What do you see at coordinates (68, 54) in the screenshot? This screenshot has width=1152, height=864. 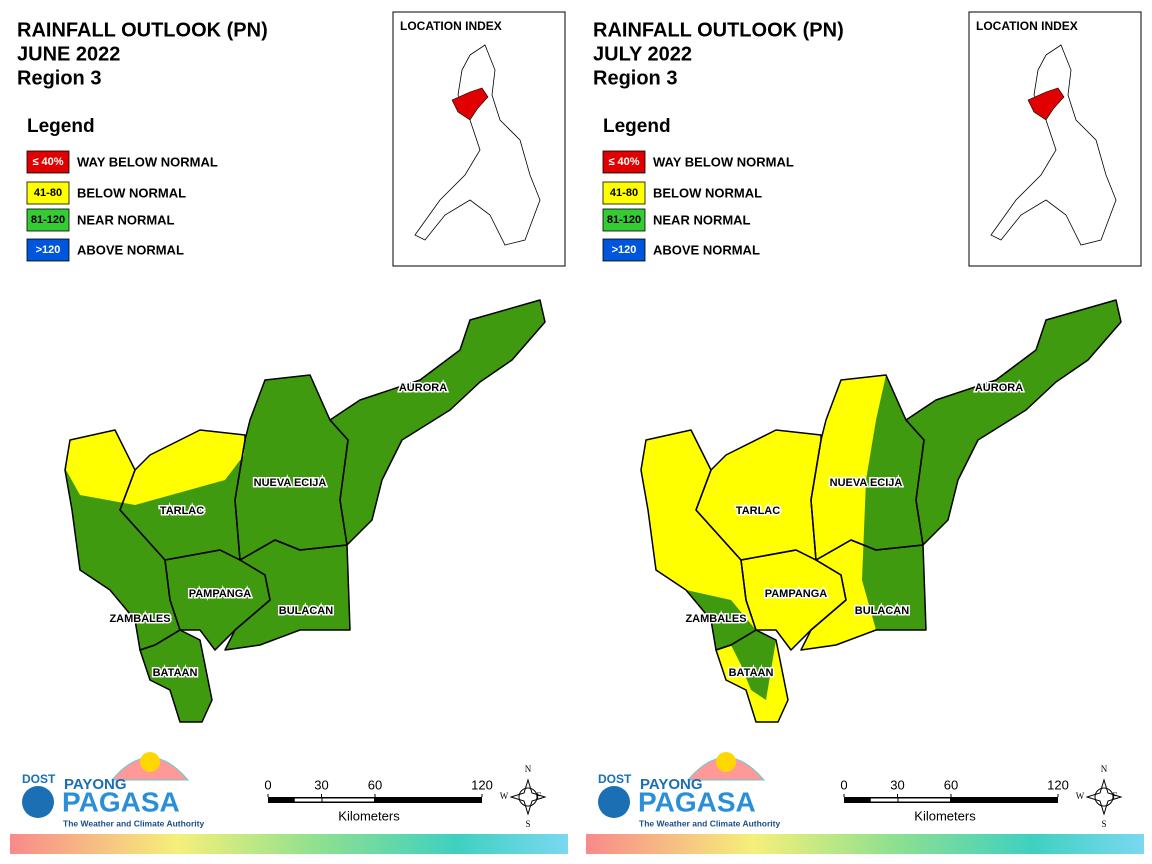 I see `map-title: JUNE 2022` at bounding box center [68, 54].